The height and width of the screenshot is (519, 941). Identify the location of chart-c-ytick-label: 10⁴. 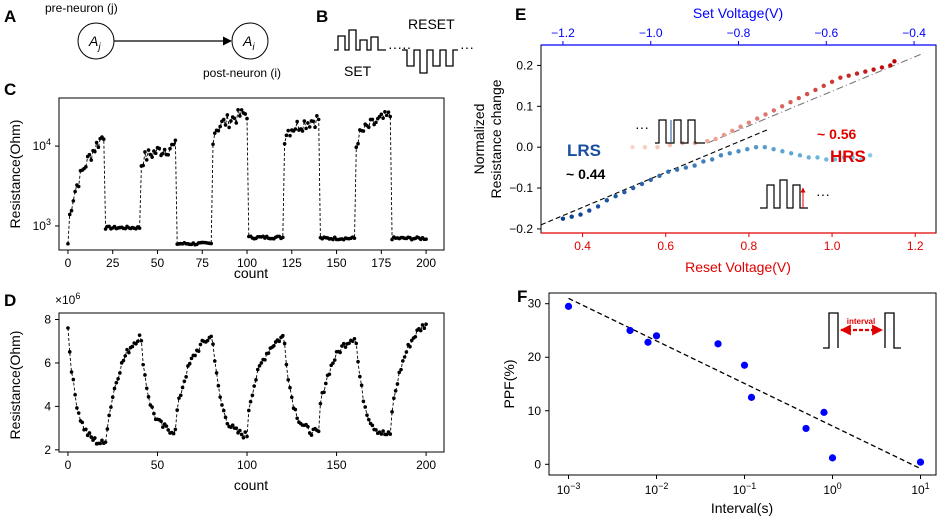
(42, 145).